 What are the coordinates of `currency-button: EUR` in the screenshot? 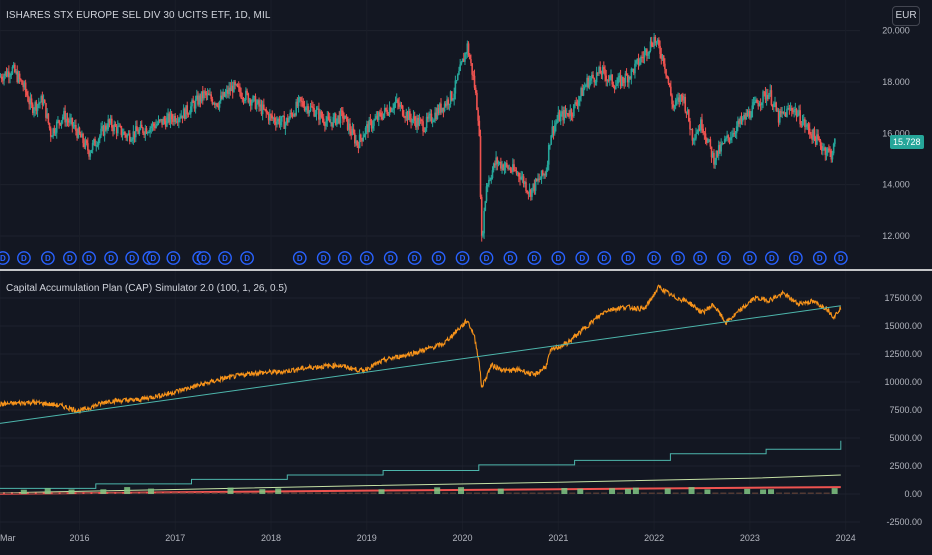 It's located at (906, 16).